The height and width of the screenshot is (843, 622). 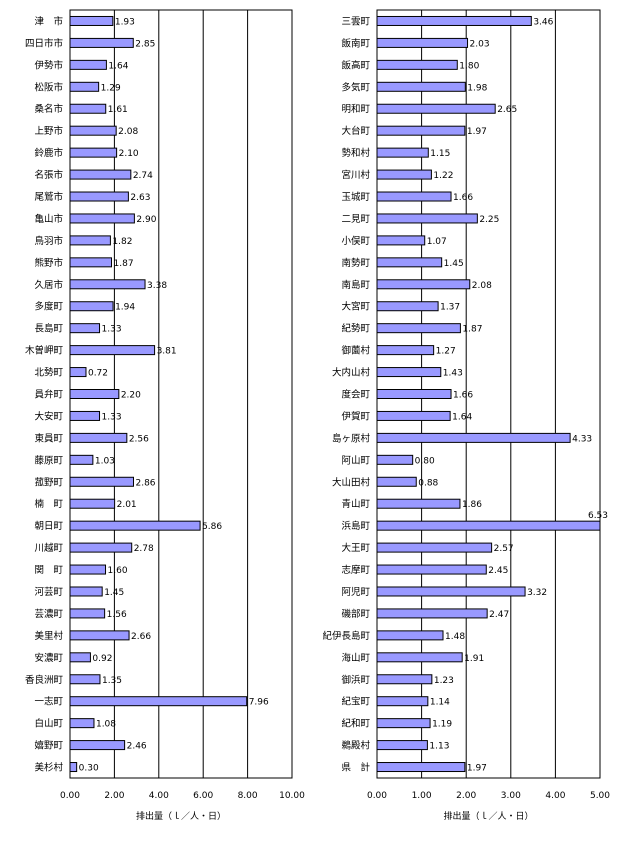 I want to click on right-category-label: 紀勢町, so click(x=355, y=329).